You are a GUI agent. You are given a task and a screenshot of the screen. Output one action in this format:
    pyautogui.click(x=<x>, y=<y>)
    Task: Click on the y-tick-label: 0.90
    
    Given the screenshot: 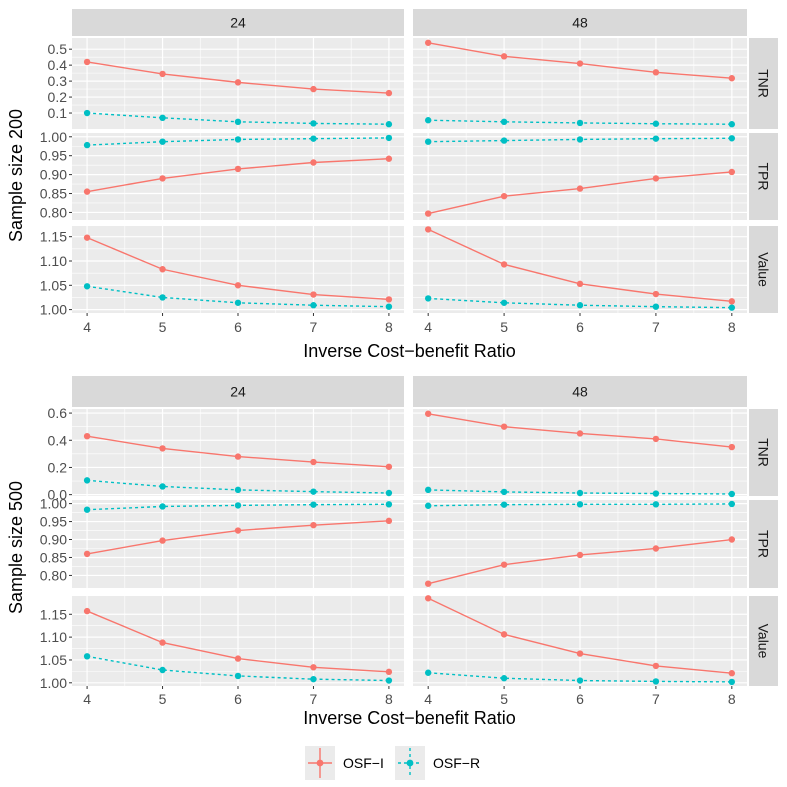 What is the action you would take?
    pyautogui.click(x=53, y=540)
    